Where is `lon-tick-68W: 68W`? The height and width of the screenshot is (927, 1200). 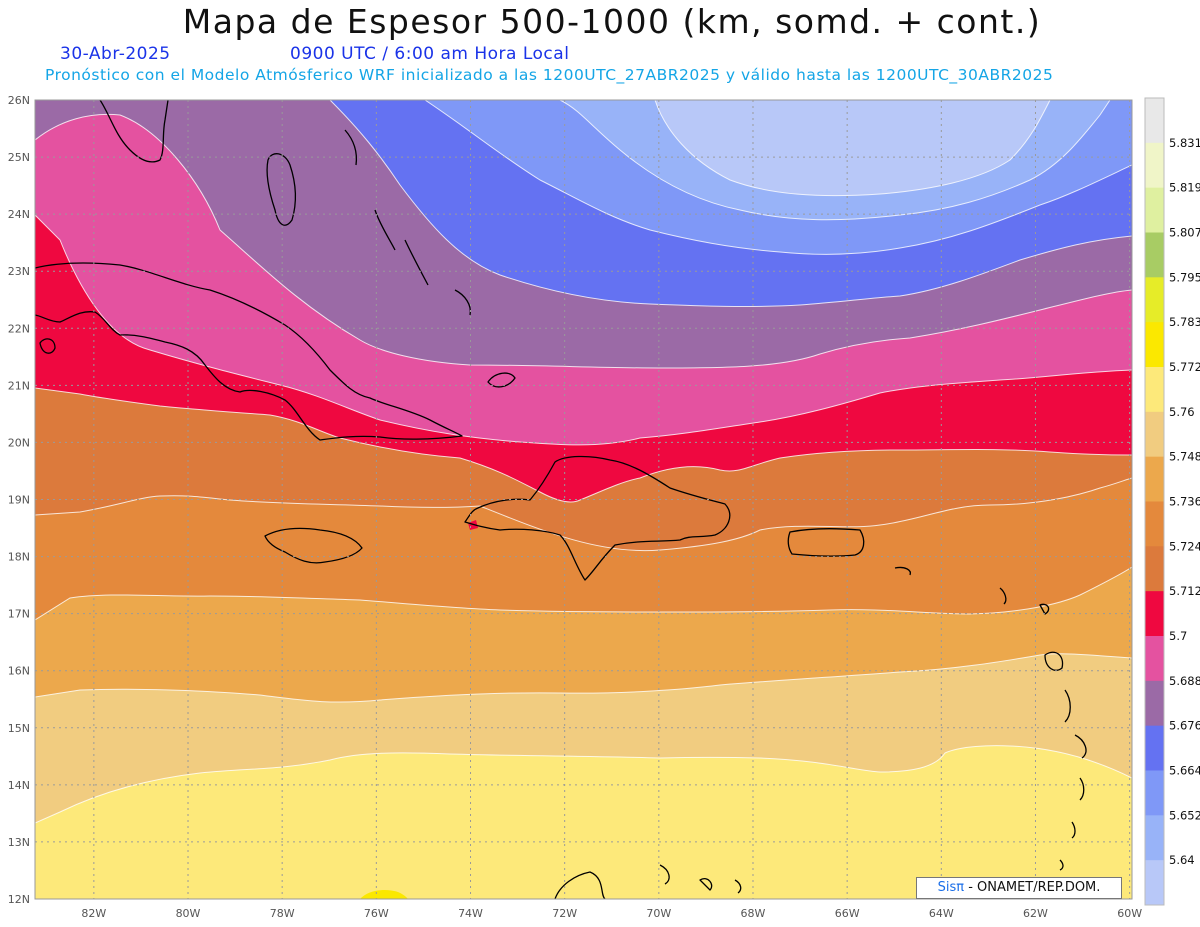 lon-tick-68W: 68W is located at coordinates (753, 913).